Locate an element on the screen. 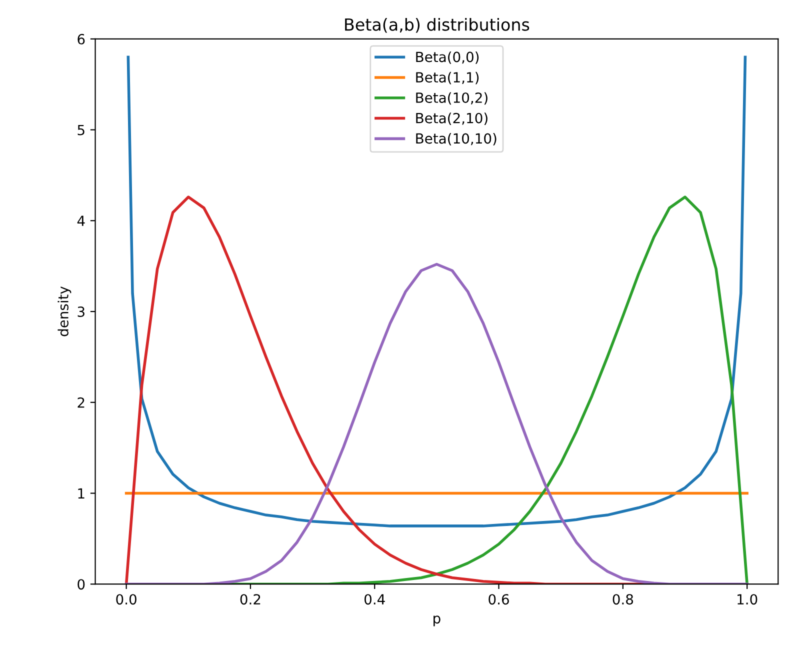 This screenshot has width=794, height=649. y-tick-label: 6 is located at coordinates (81, 39).